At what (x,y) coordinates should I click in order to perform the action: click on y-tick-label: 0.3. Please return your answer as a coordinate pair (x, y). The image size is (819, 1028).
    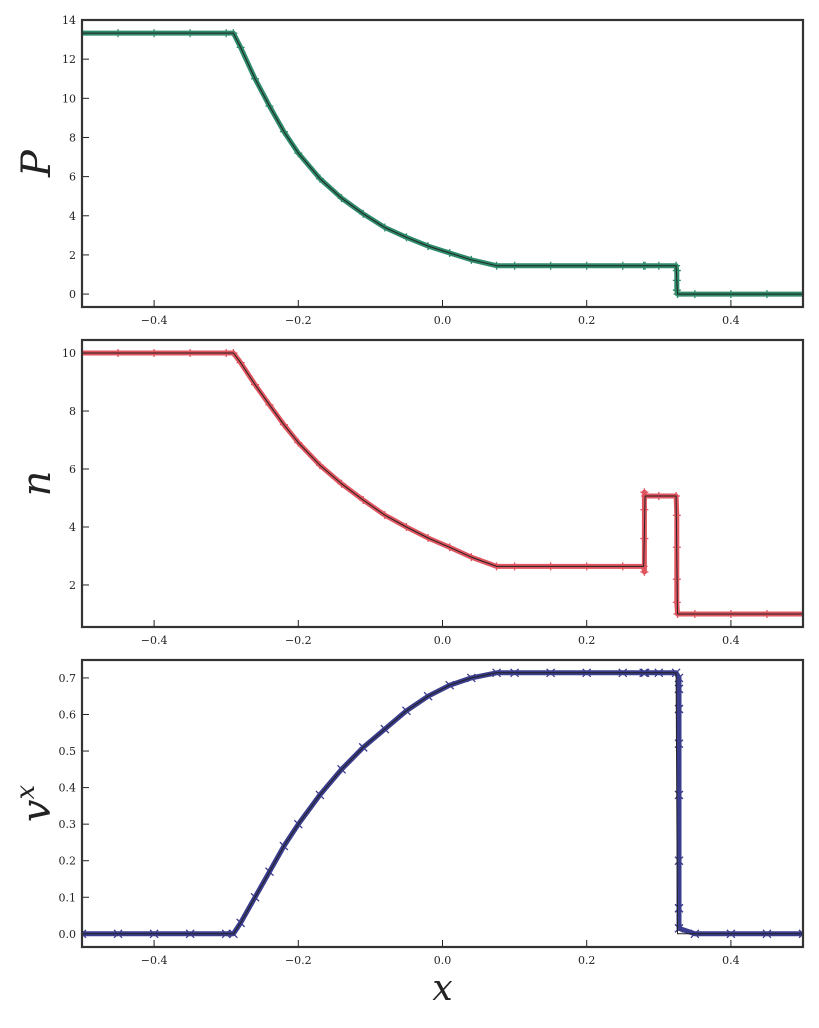
    Looking at the image, I should click on (68, 824).